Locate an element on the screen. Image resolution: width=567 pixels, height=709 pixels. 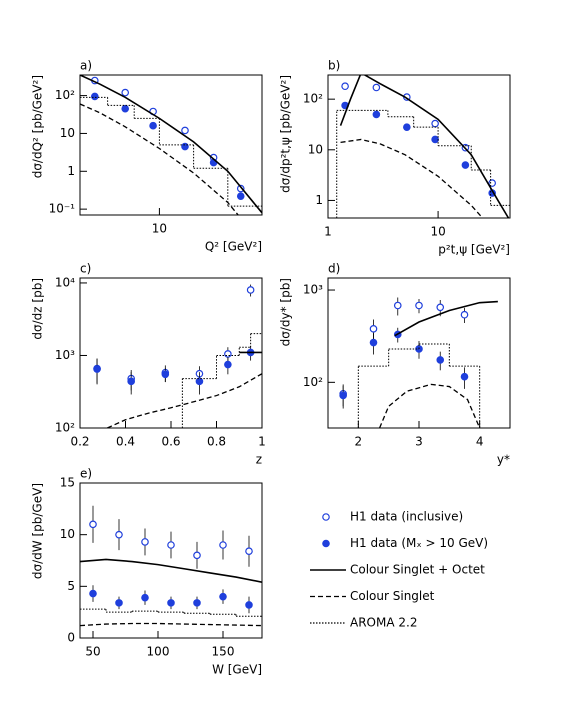
x-tick-label: 3 is located at coordinates (419, 442).